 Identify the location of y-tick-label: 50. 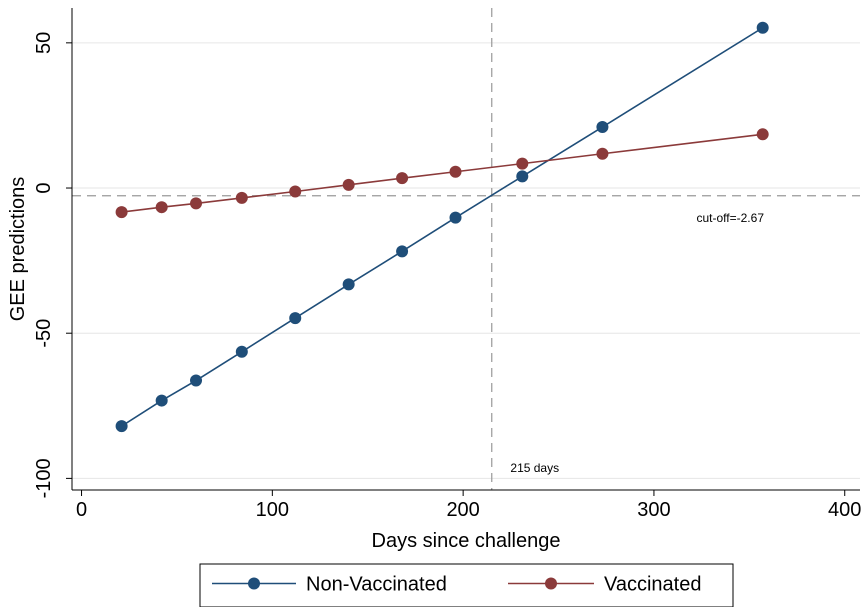
(44, 43).